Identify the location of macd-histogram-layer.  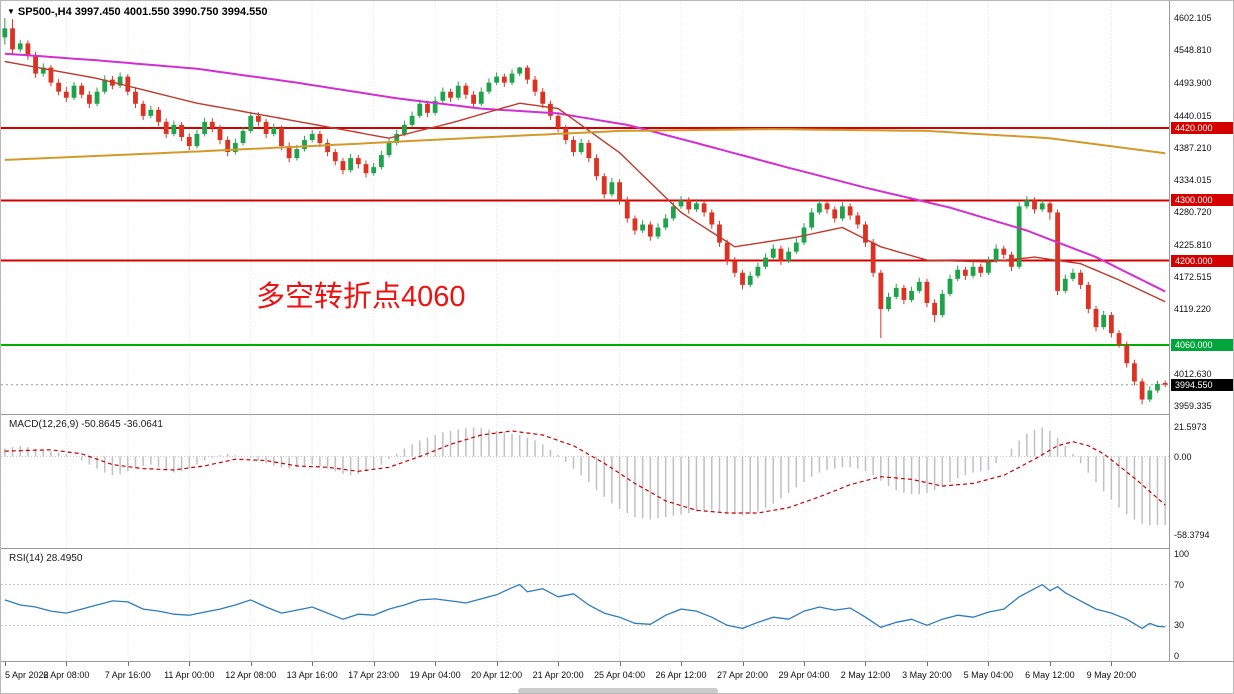
(585, 476).